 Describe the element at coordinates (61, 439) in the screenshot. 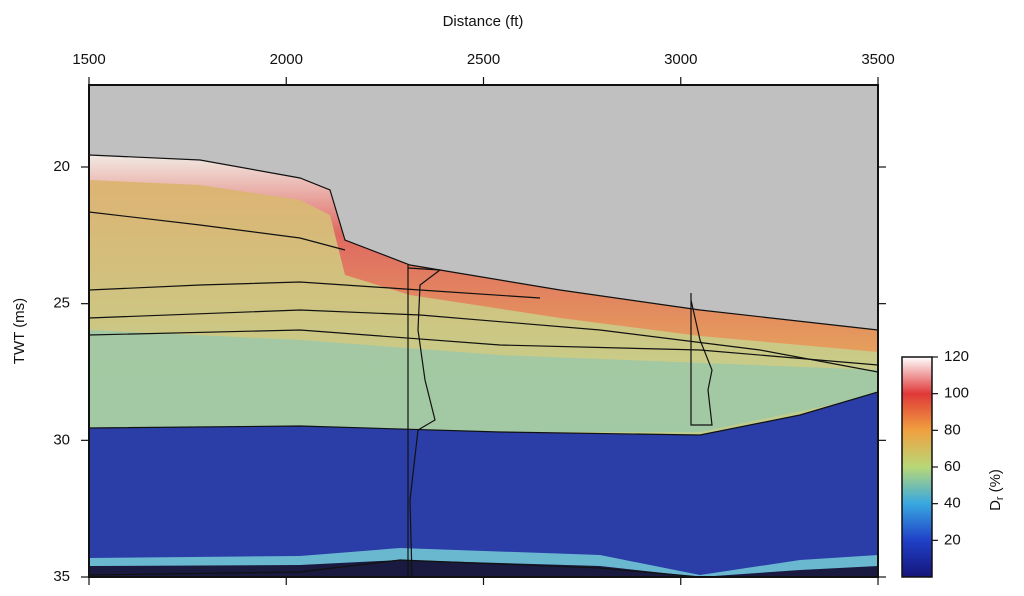

I see `y-tick-label: 30` at that location.